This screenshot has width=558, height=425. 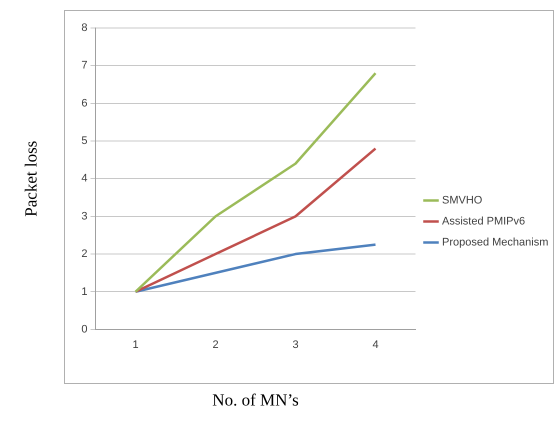 What do you see at coordinates (84, 216) in the screenshot?
I see `y-tick-label: 3` at bounding box center [84, 216].